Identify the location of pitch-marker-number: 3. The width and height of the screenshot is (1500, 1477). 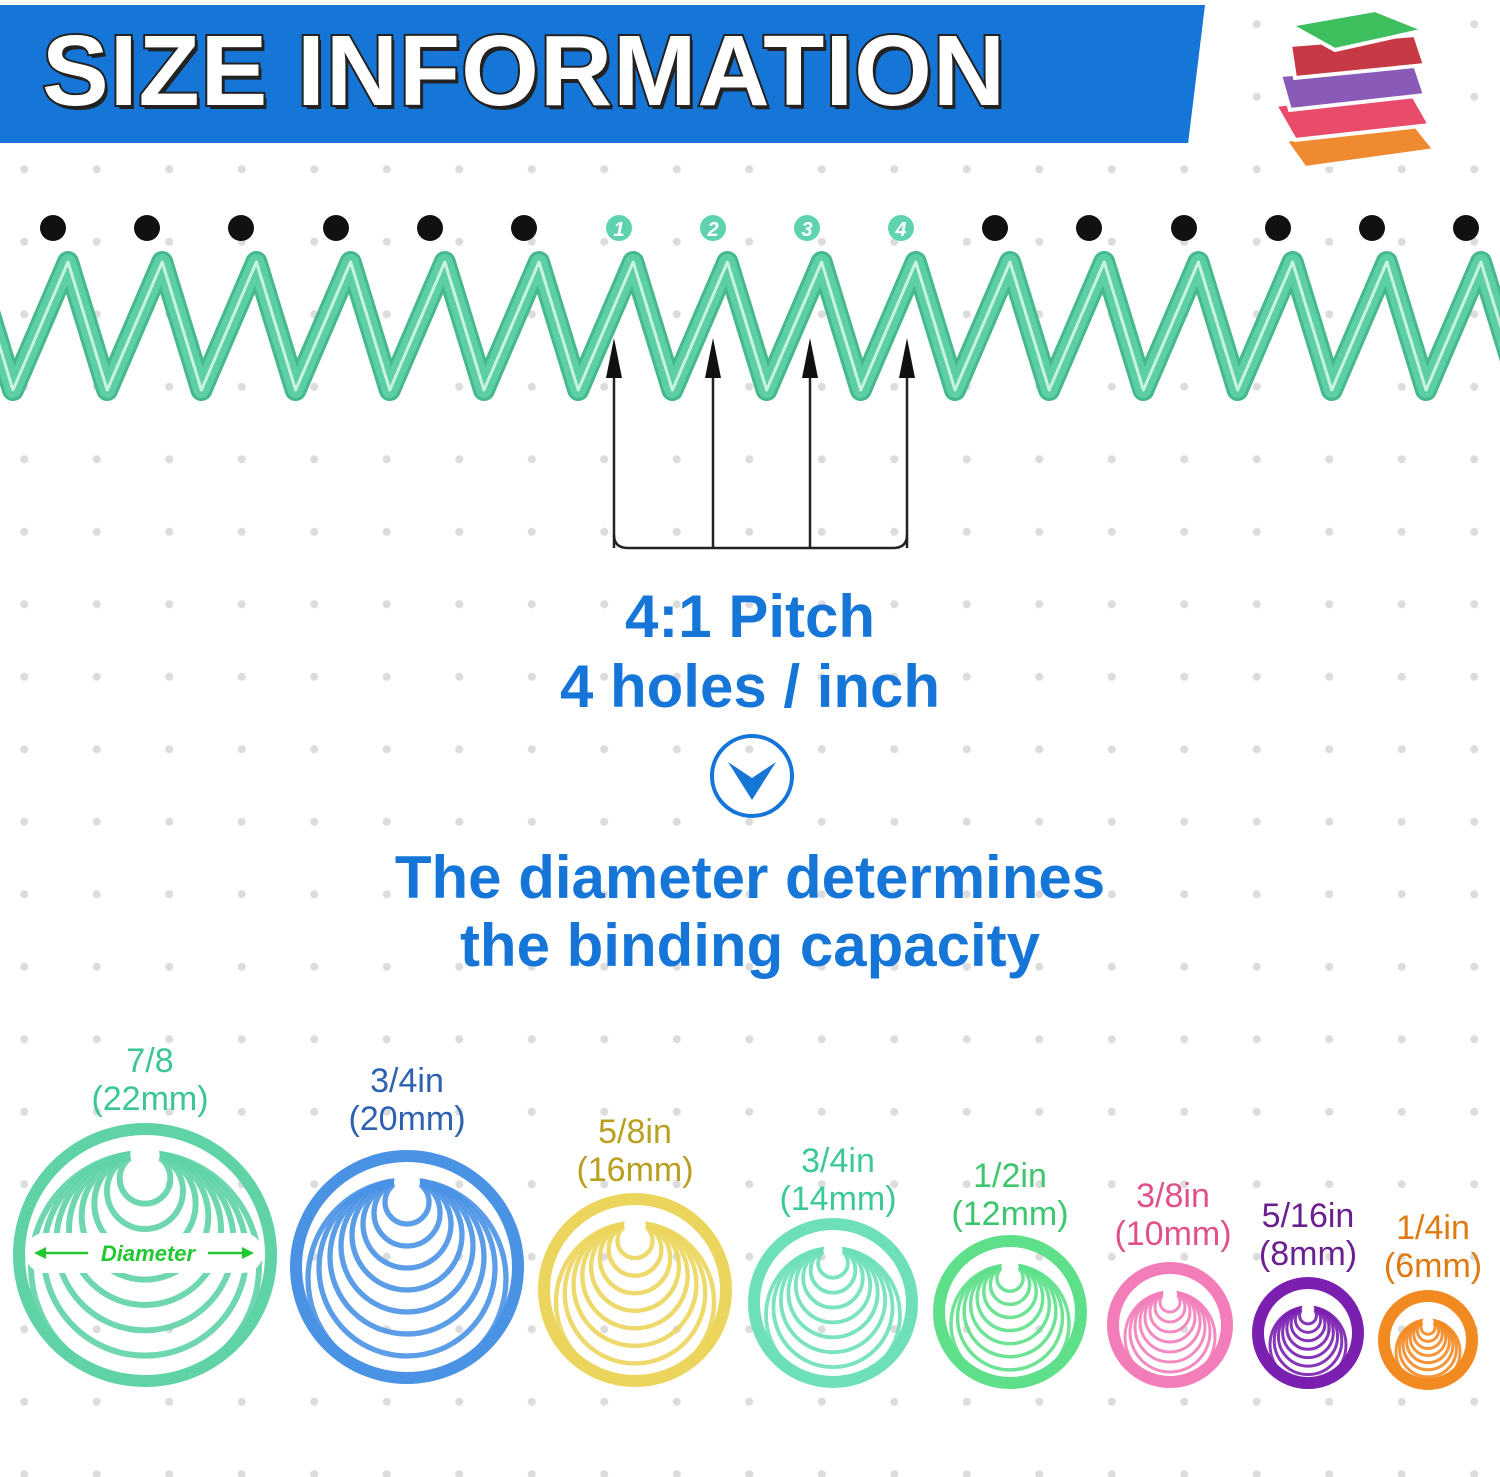
(806, 230).